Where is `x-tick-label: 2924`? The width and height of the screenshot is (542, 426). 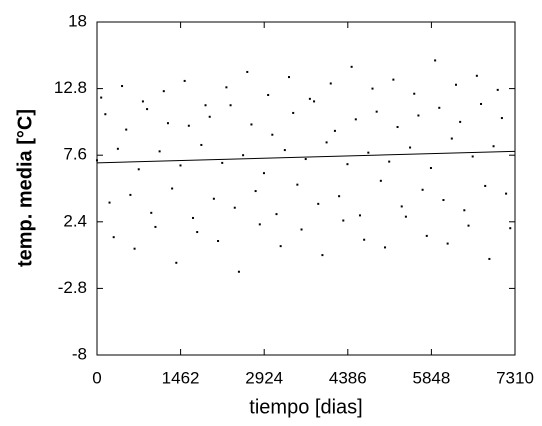 x-tick-label: 2924 is located at coordinates (264, 377).